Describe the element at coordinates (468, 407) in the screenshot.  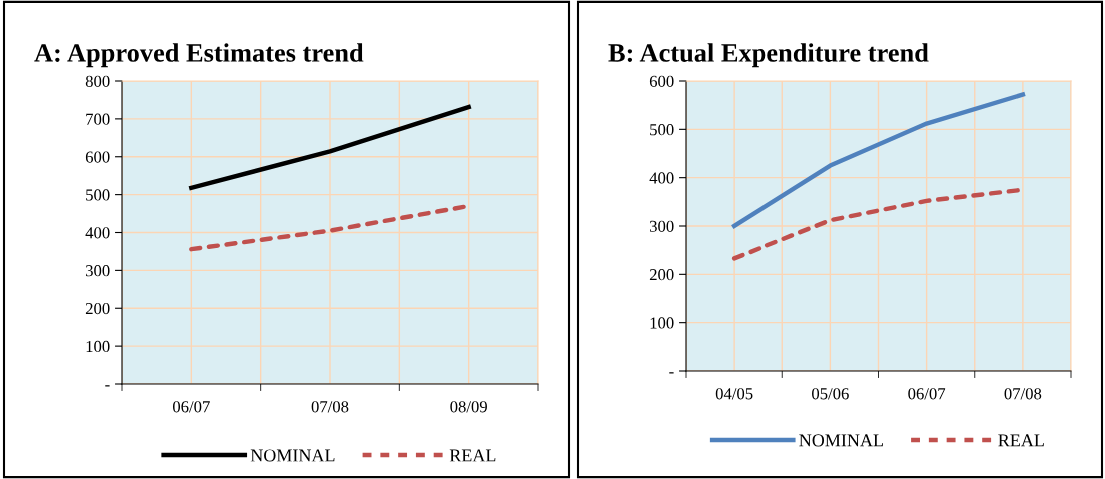
I see `x-tick-label: 08/09` at that location.